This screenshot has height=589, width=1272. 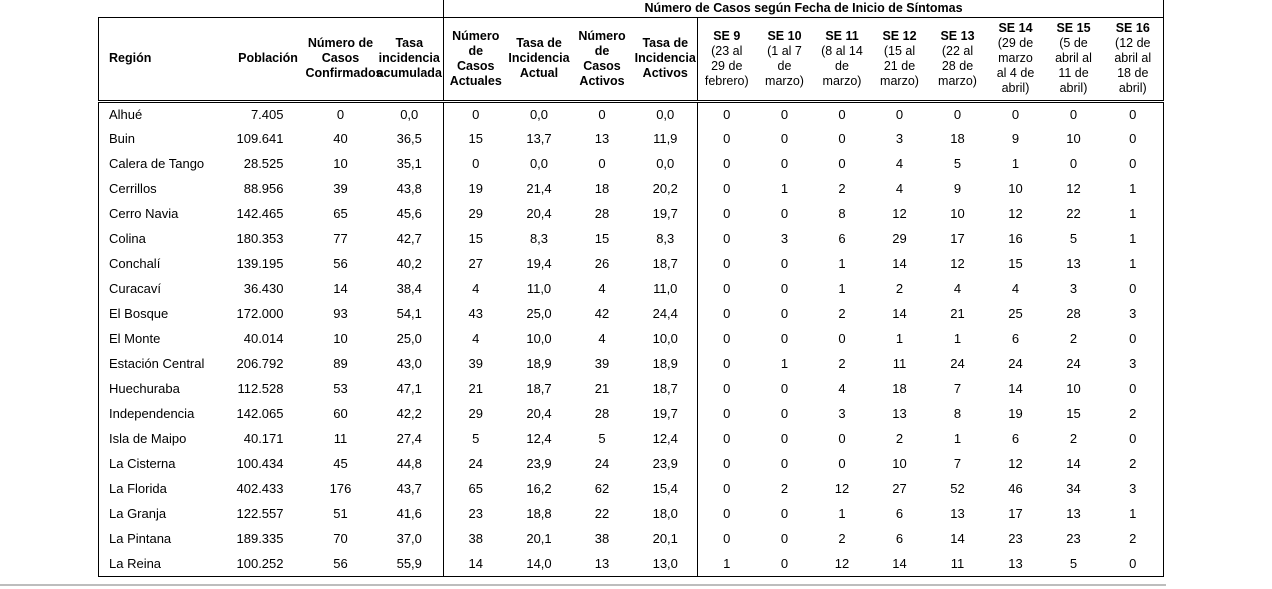 What do you see at coordinates (842, 263) in the screenshot?
I see `cell-se-11: 1` at bounding box center [842, 263].